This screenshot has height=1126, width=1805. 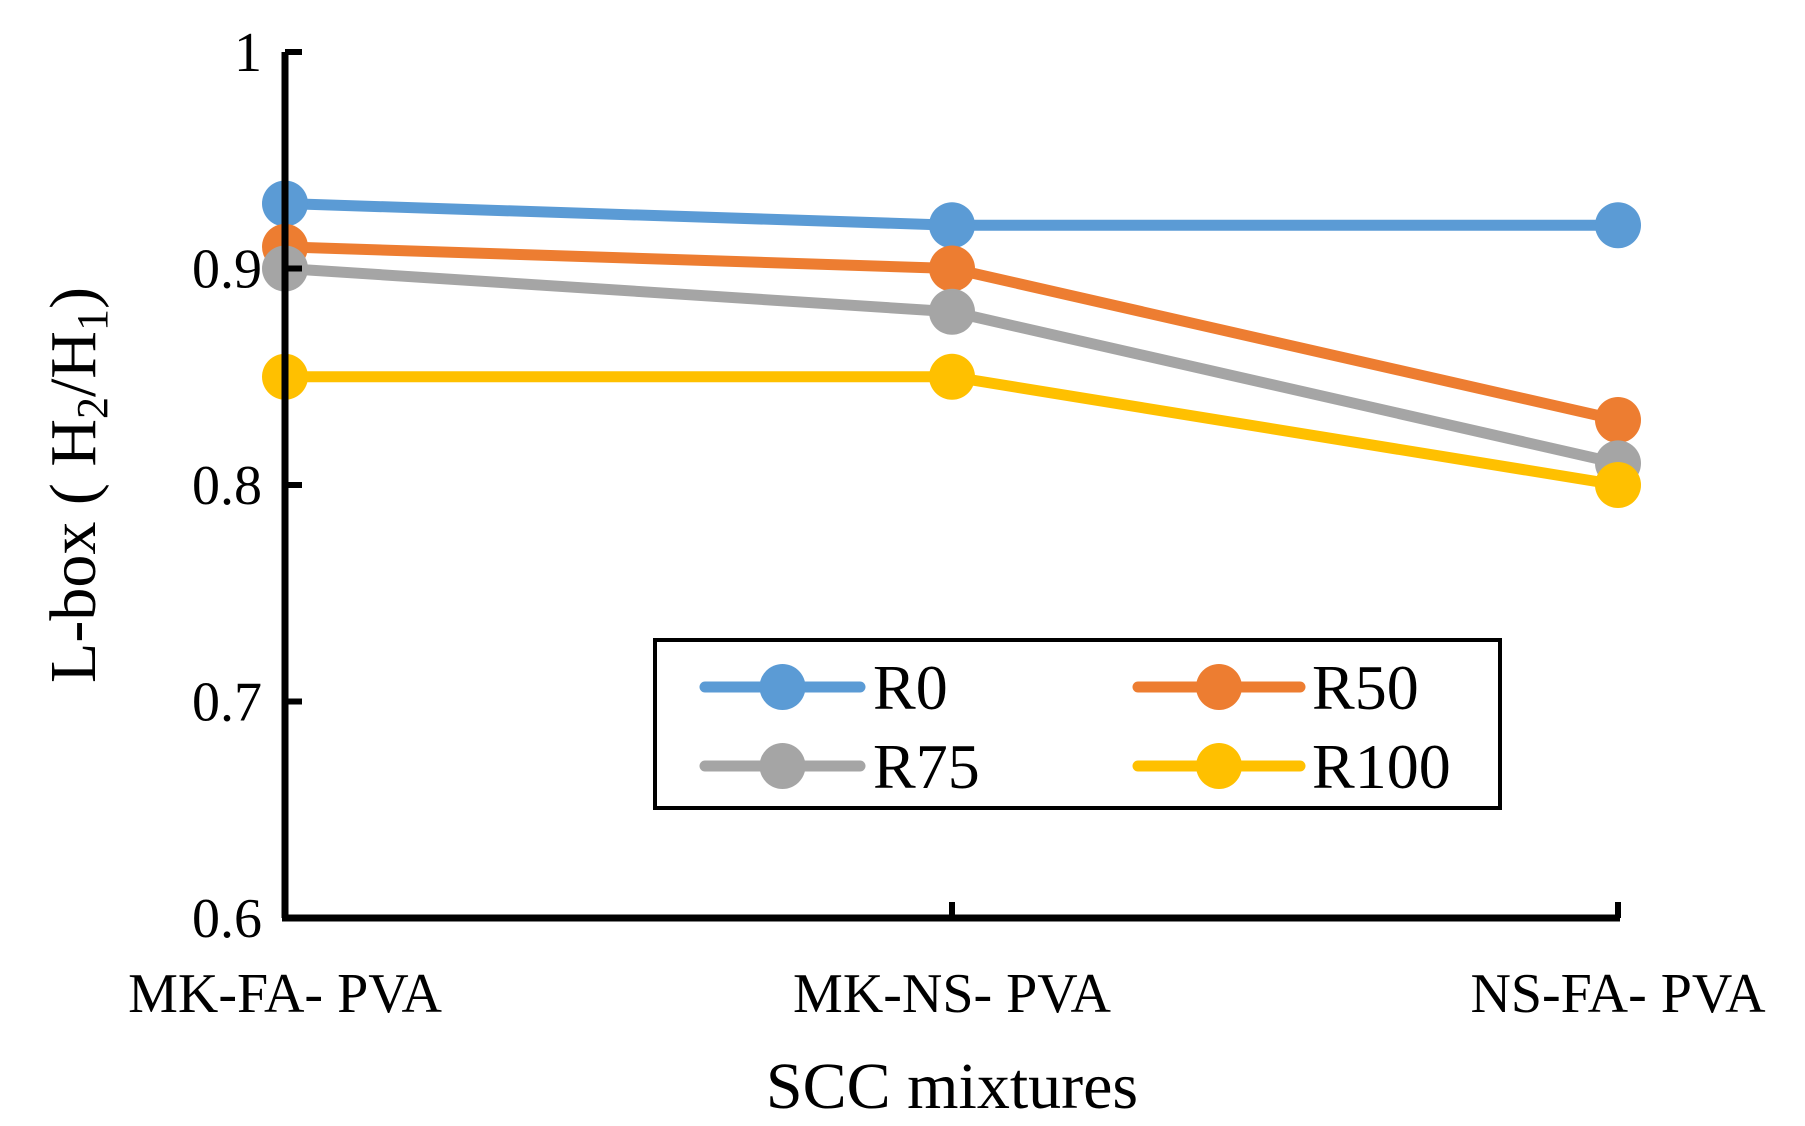 I want to click on x-tick-label: NS-FA- PVA, so click(x=1618, y=994).